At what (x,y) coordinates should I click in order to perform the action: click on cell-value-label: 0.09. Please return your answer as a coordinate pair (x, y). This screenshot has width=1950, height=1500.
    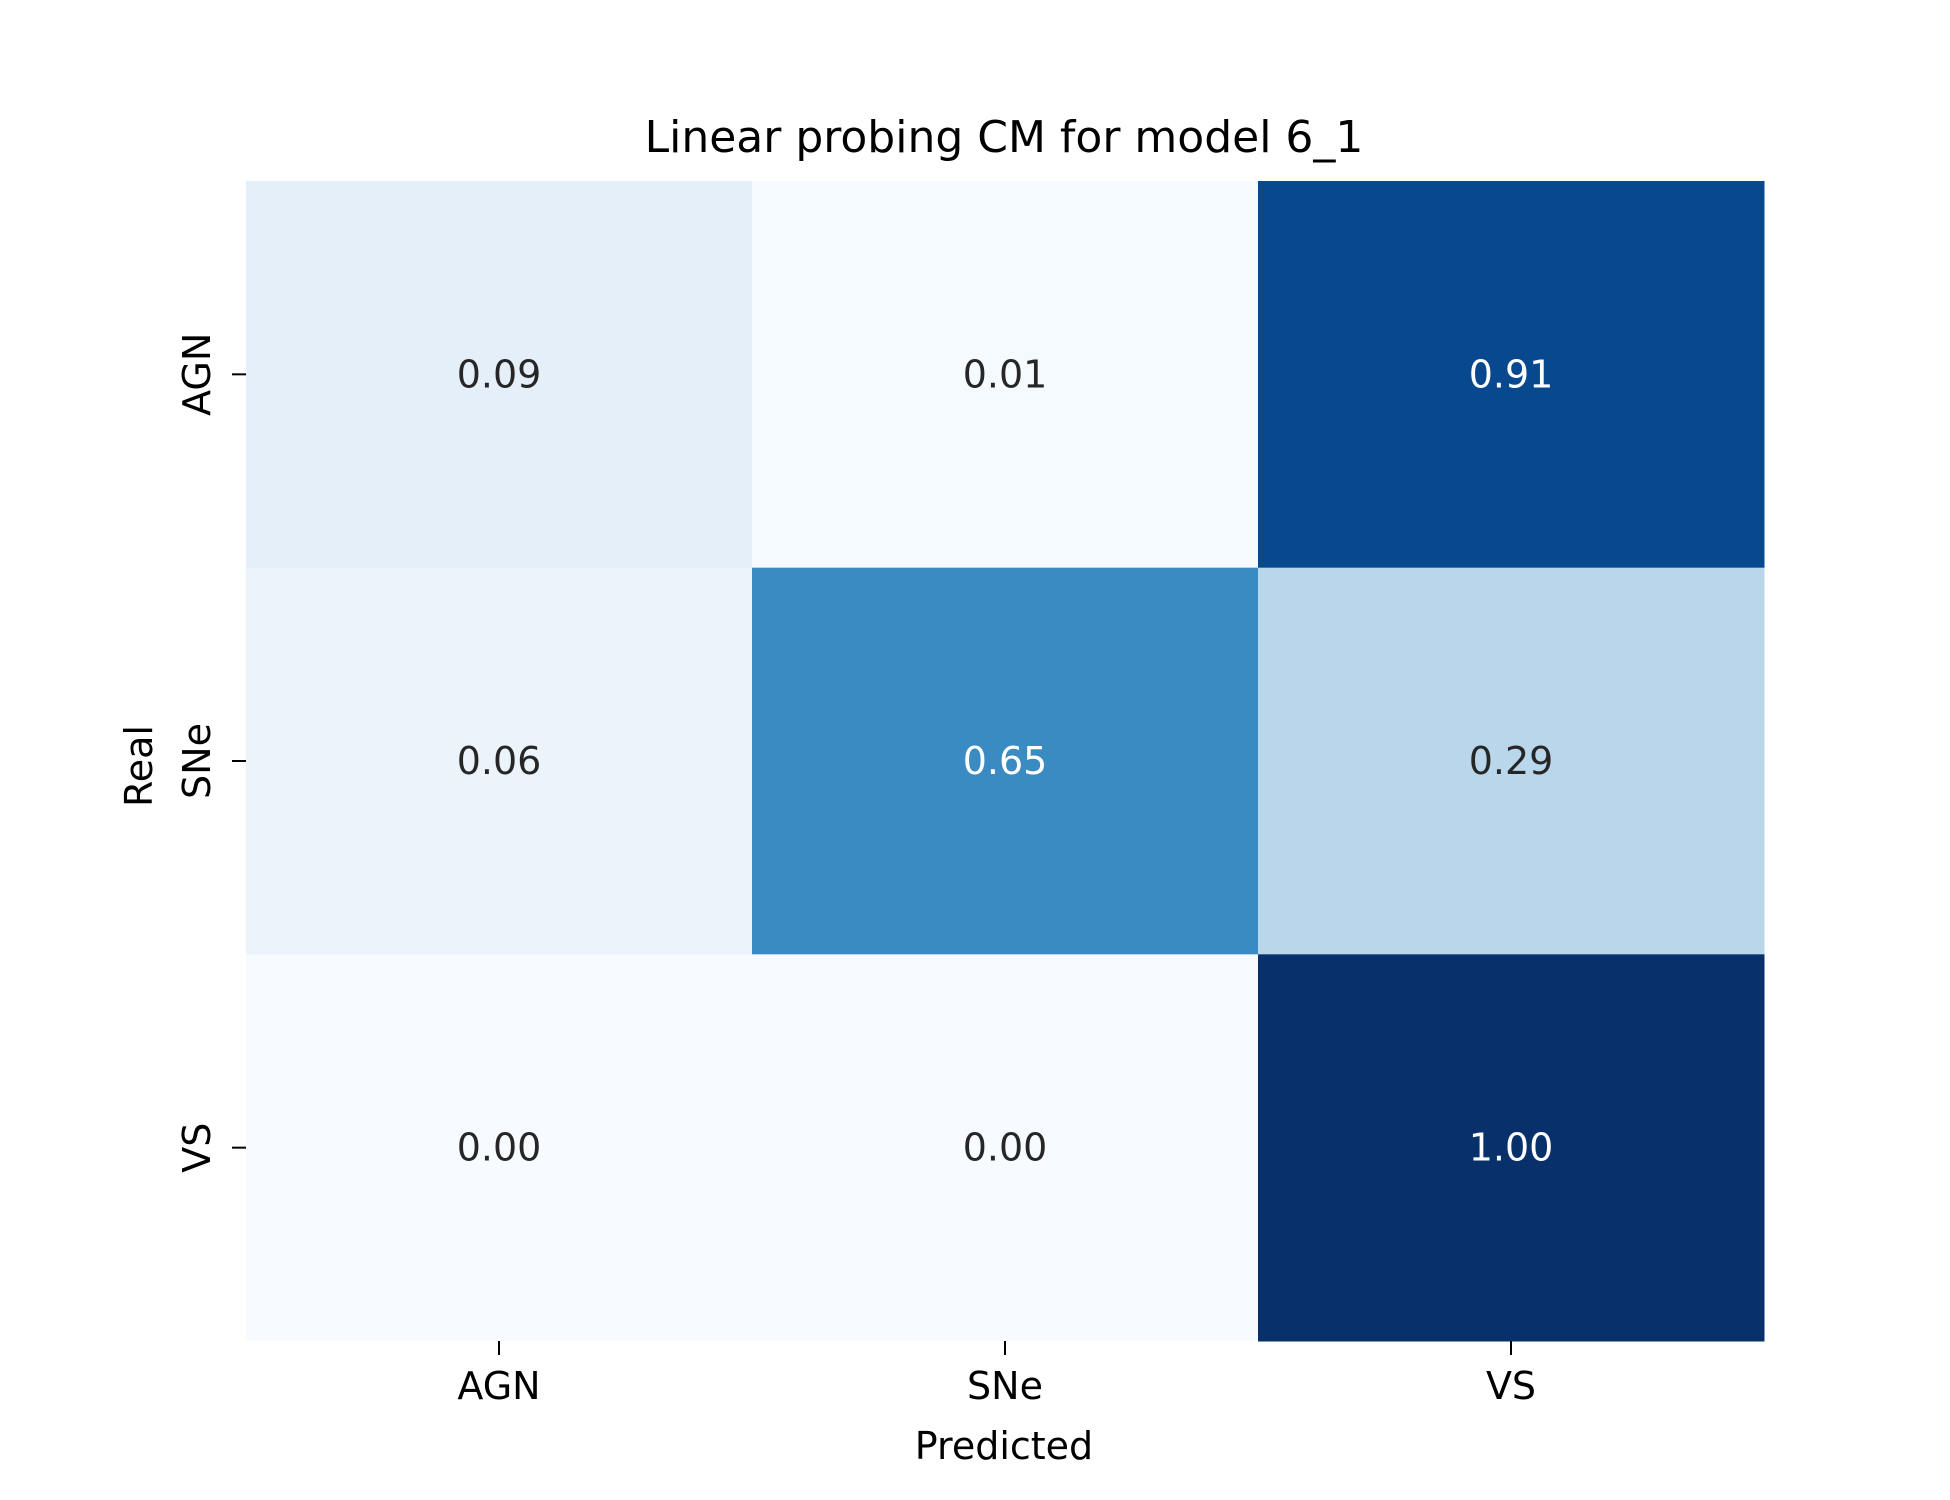
    Looking at the image, I should click on (499, 374).